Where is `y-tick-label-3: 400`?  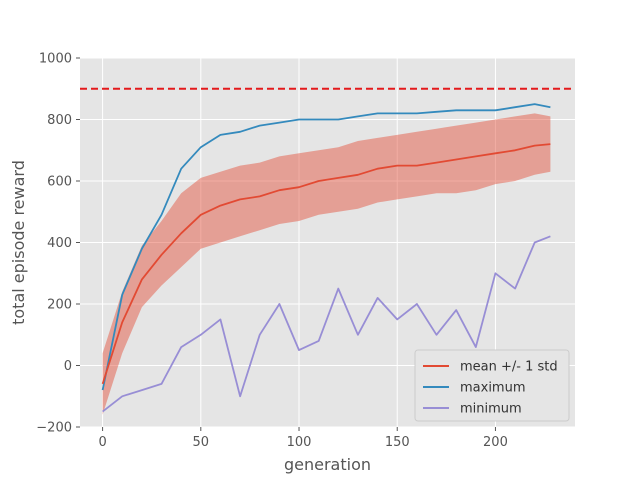
y-tick-label-3: 400 is located at coordinates (59, 243).